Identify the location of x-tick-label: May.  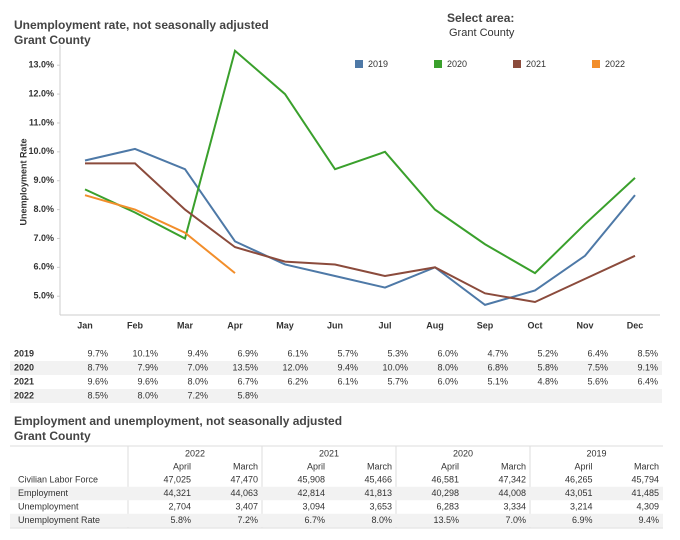
(285, 325).